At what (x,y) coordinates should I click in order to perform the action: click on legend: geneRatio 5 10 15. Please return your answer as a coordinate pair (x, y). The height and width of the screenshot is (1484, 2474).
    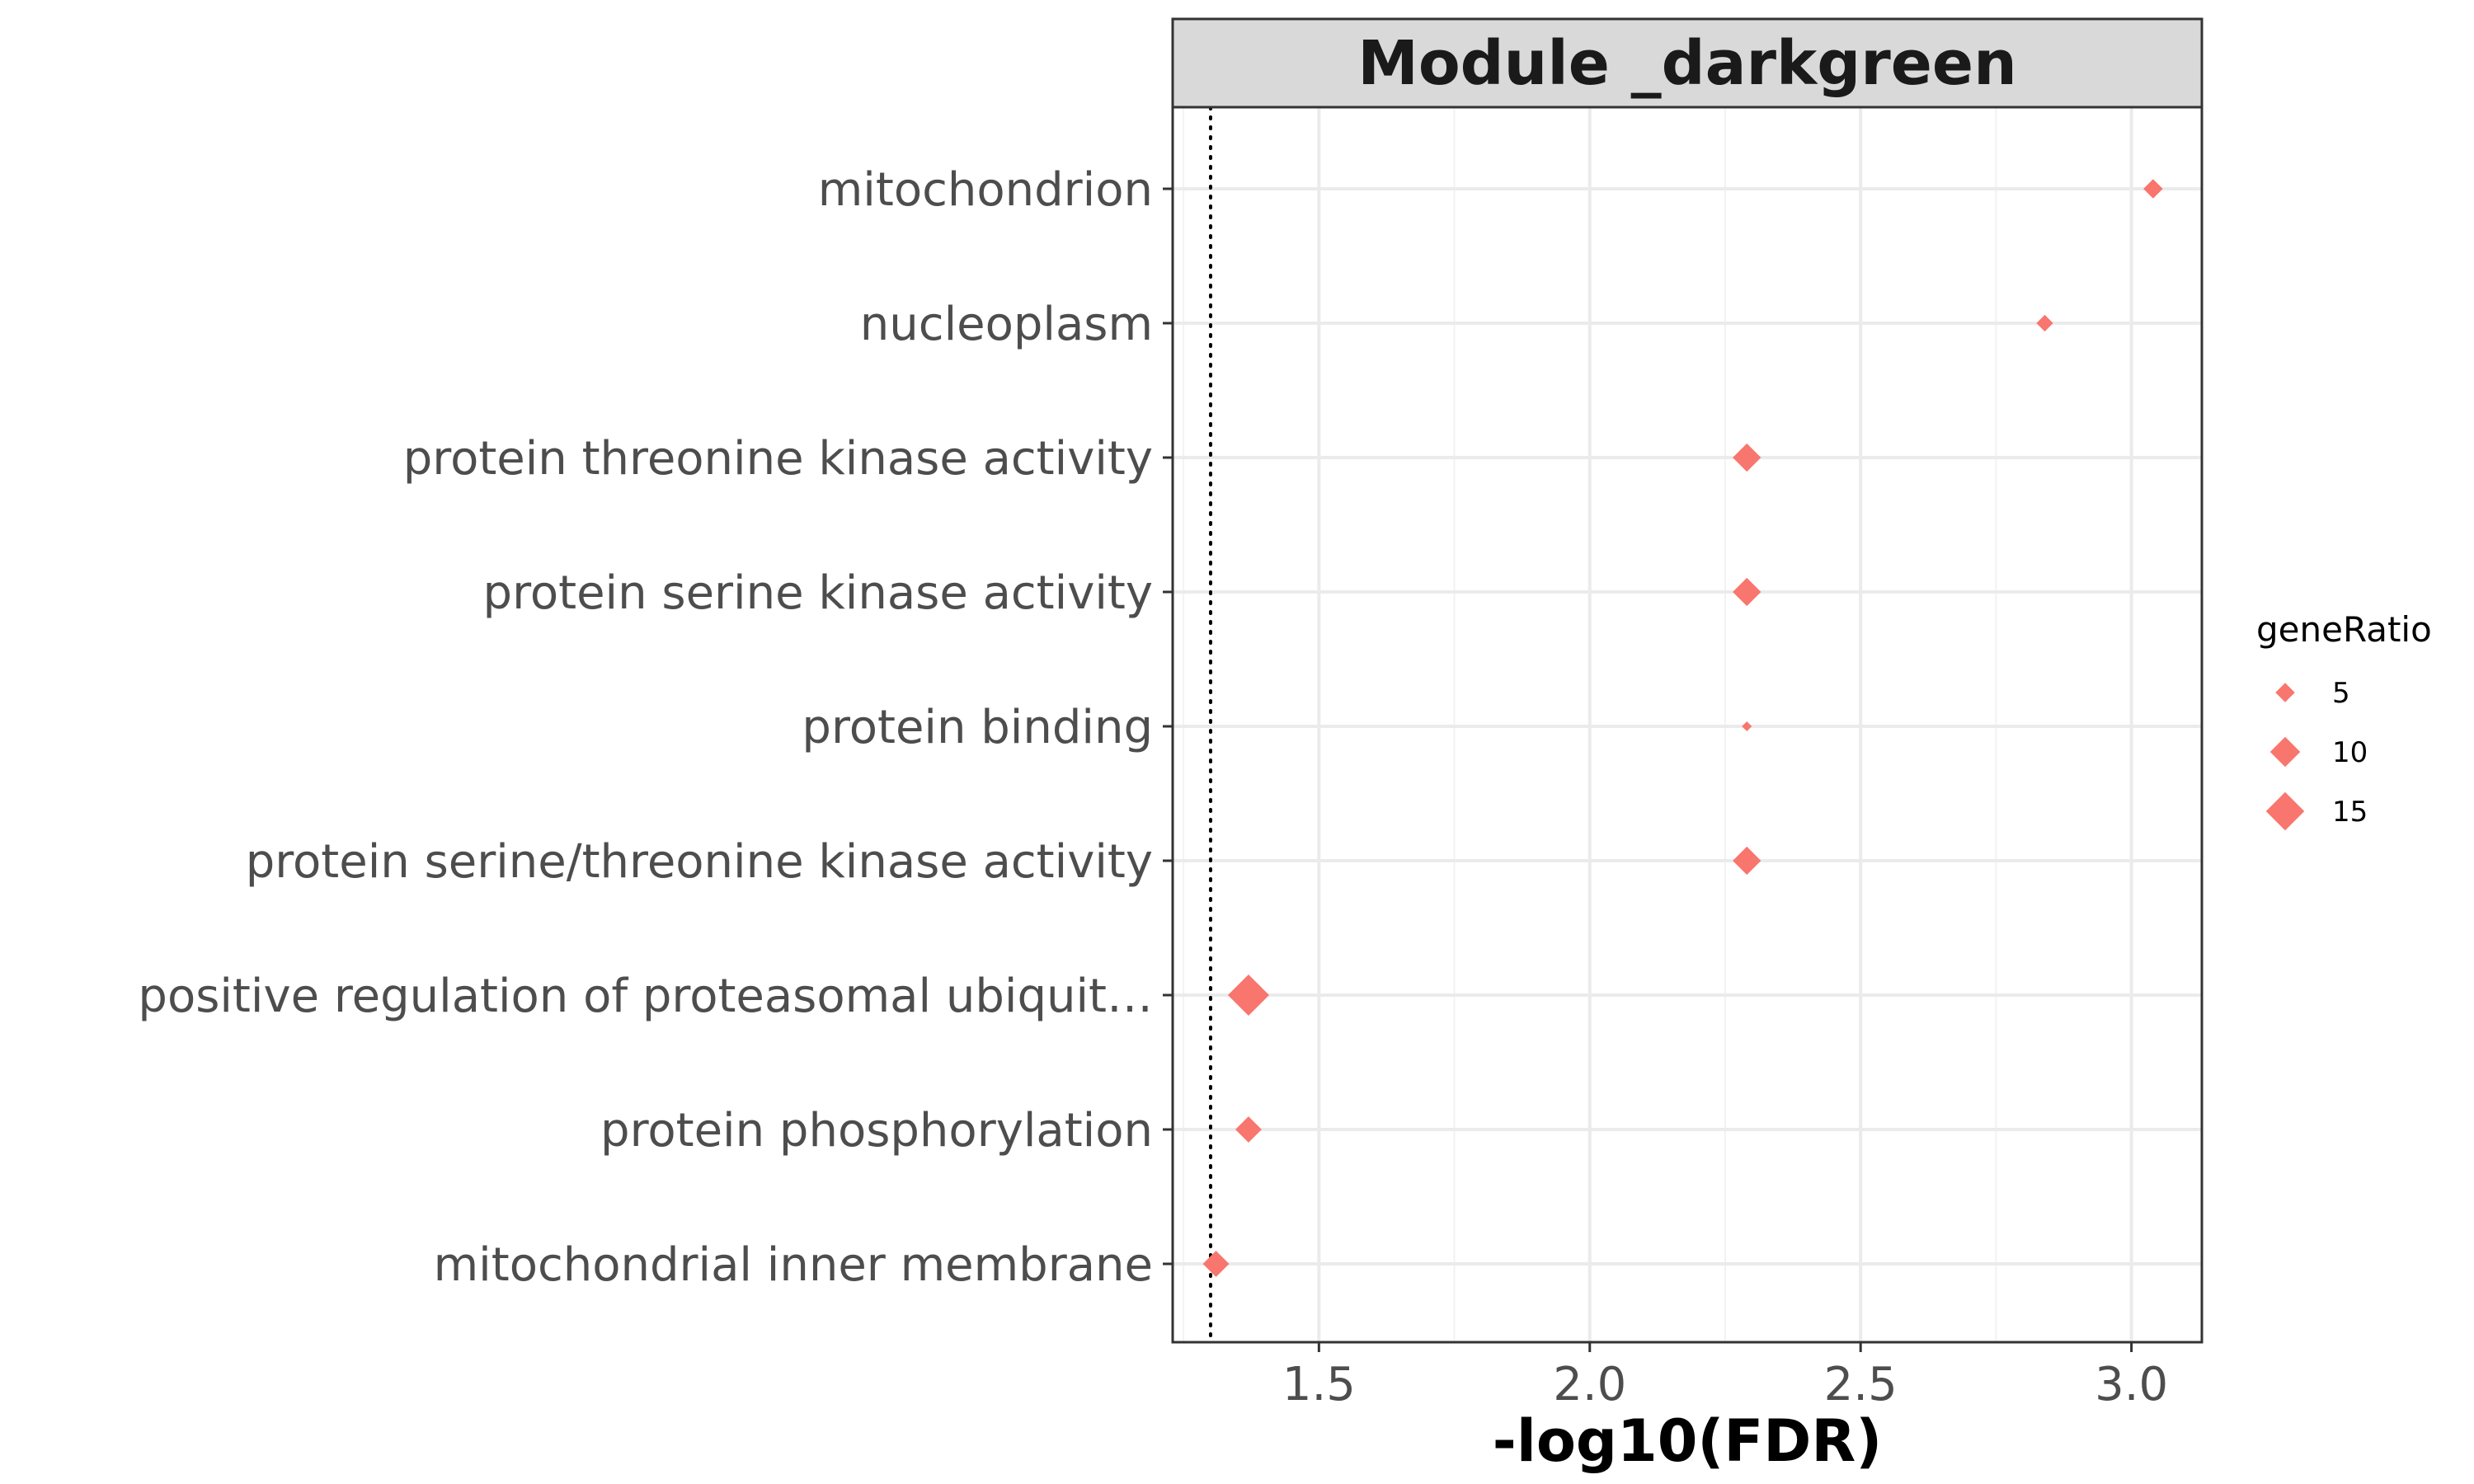
    Looking at the image, I should click on (2344, 720).